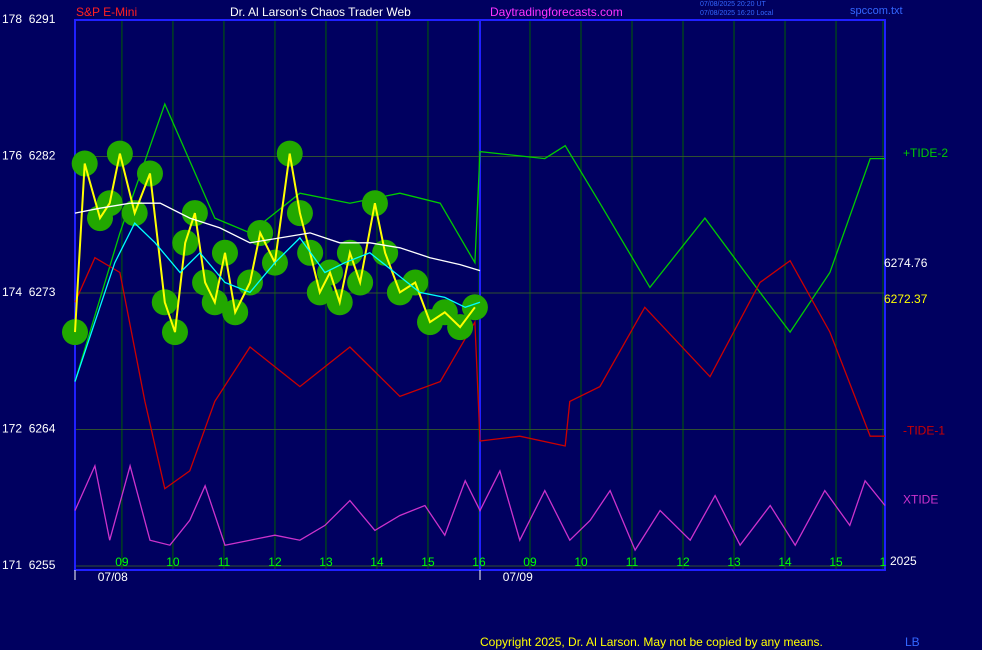  I want to click on y-tick-label: 172 6264, so click(29, 429).